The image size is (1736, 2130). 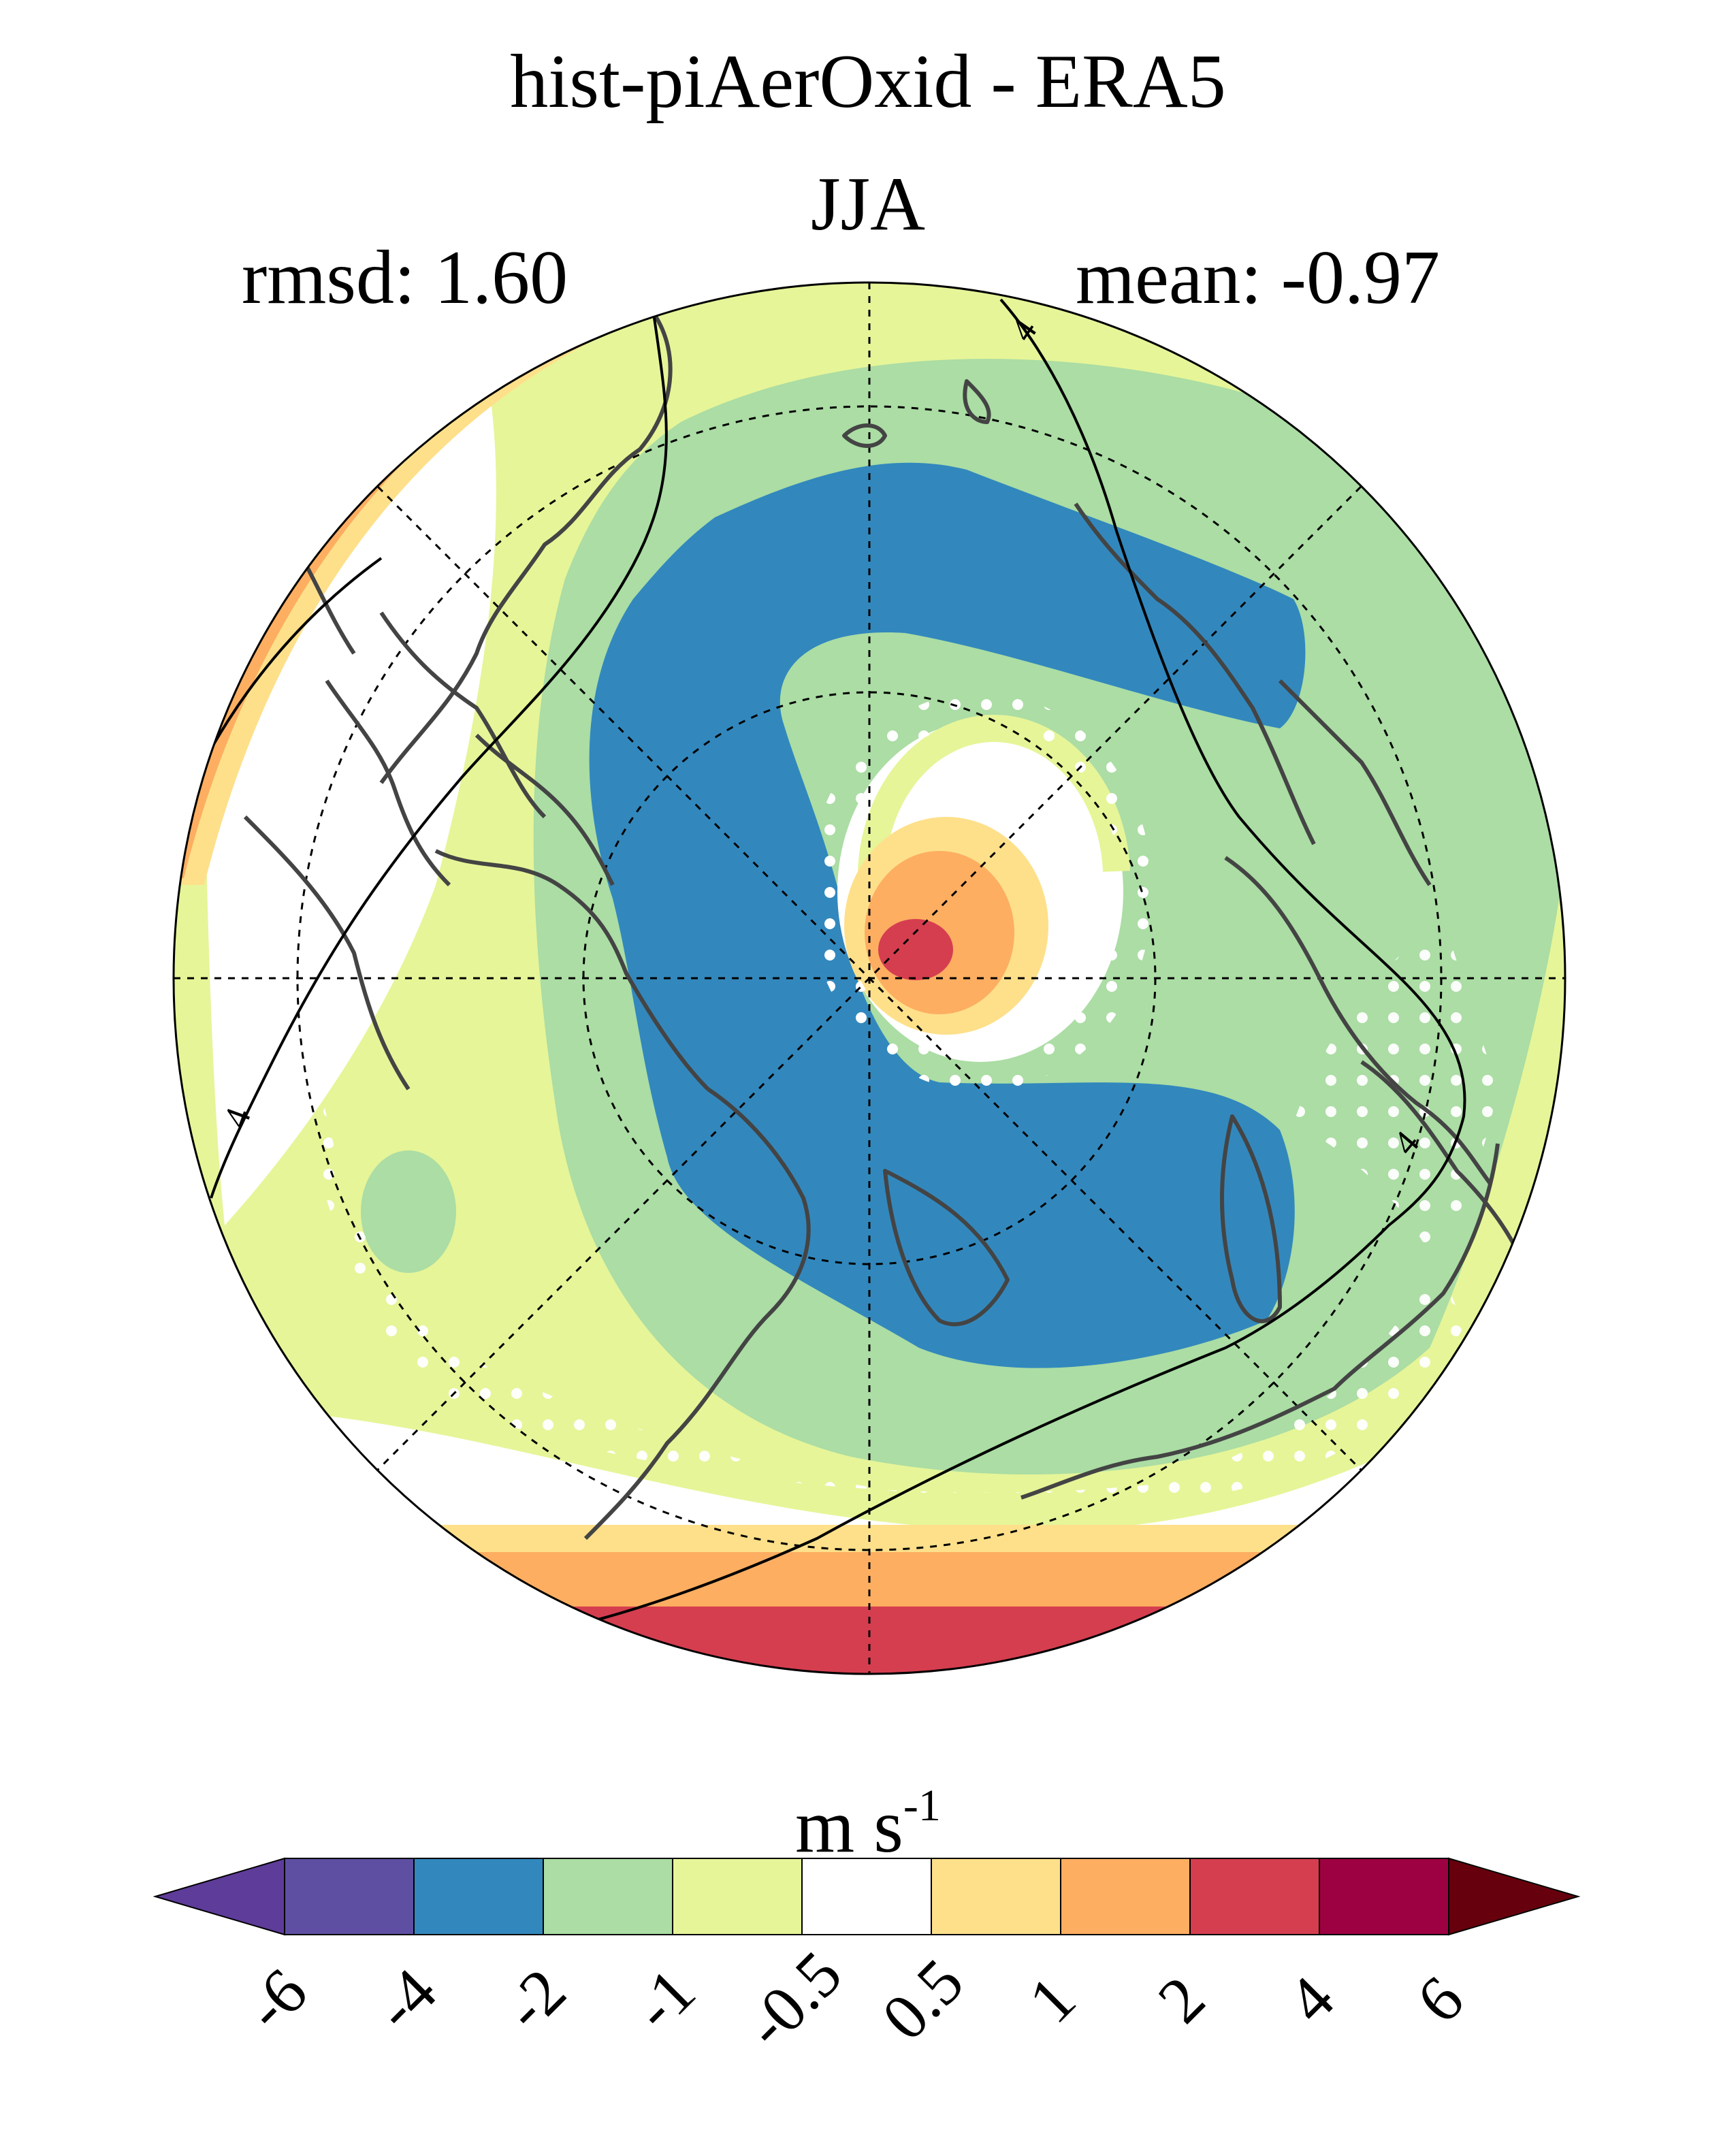 I want to click on units-label: m s-1, so click(x=868, y=1824).